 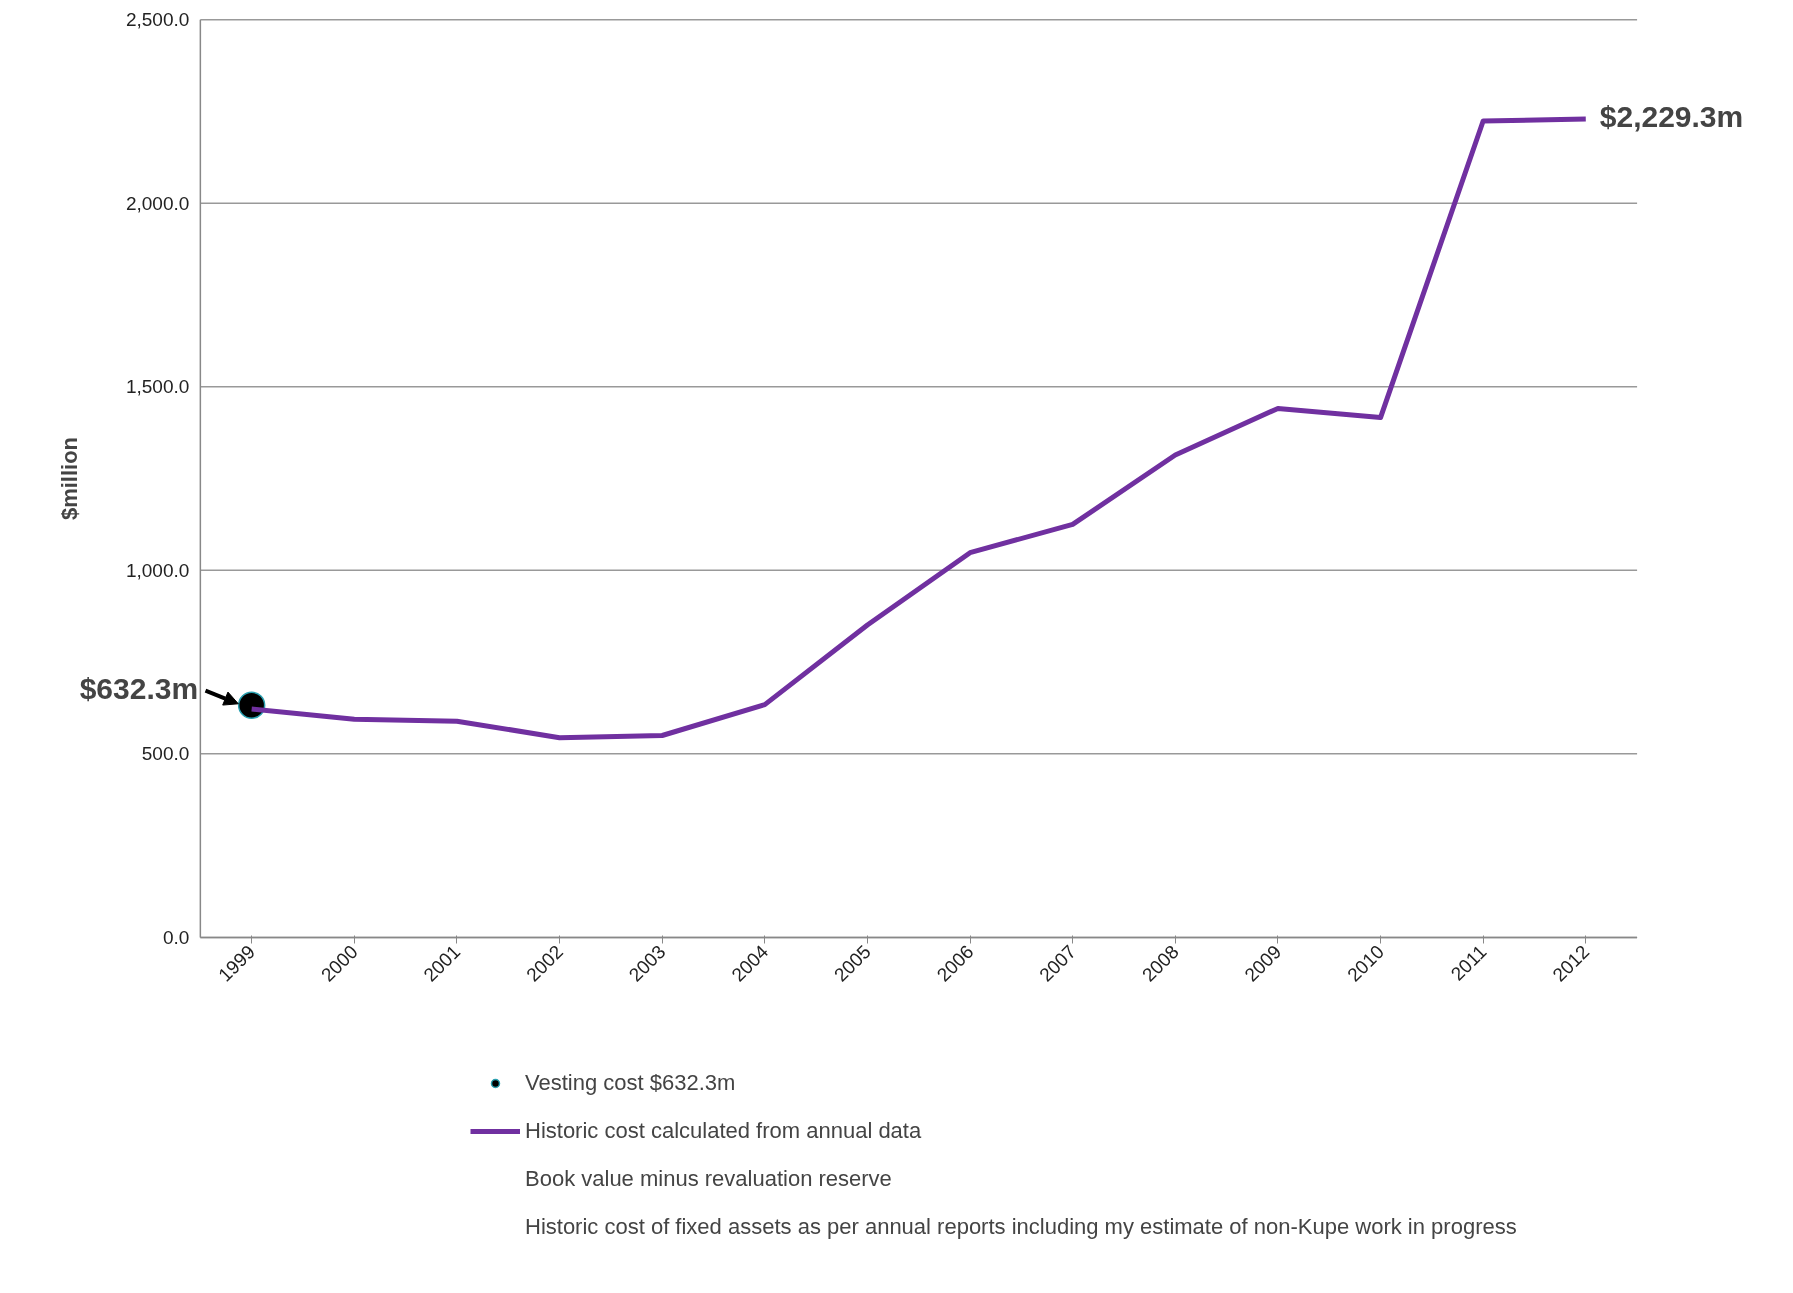 What do you see at coordinates (139, 689) in the screenshot?
I see `annotation: $632.3m` at bounding box center [139, 689].